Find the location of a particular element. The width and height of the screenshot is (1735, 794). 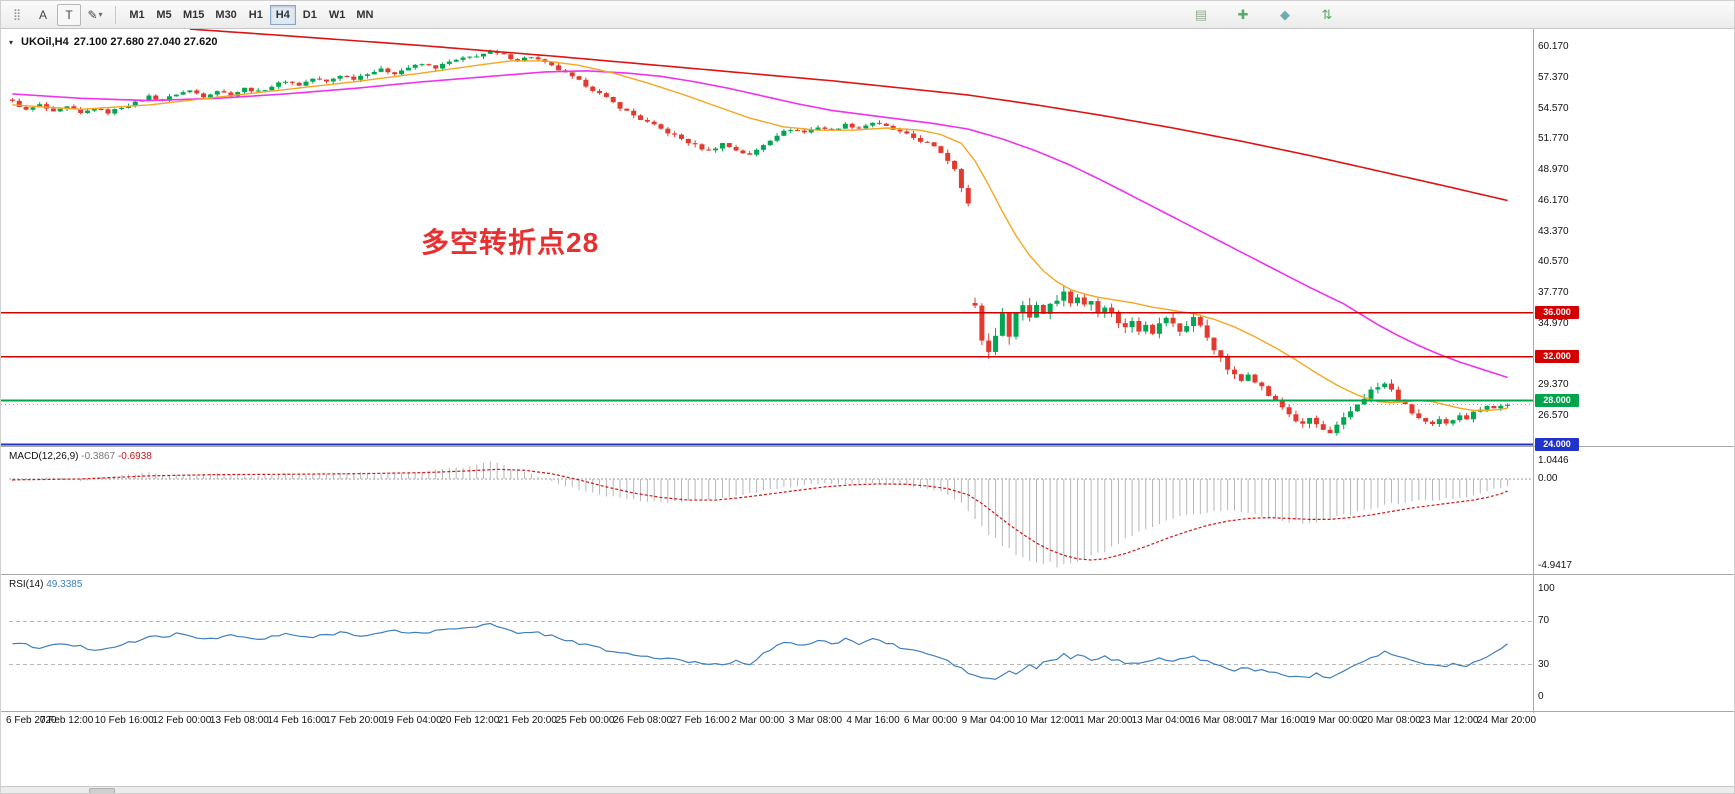

price-tick-label: 43.370 is located at coordinates (1553, 231).